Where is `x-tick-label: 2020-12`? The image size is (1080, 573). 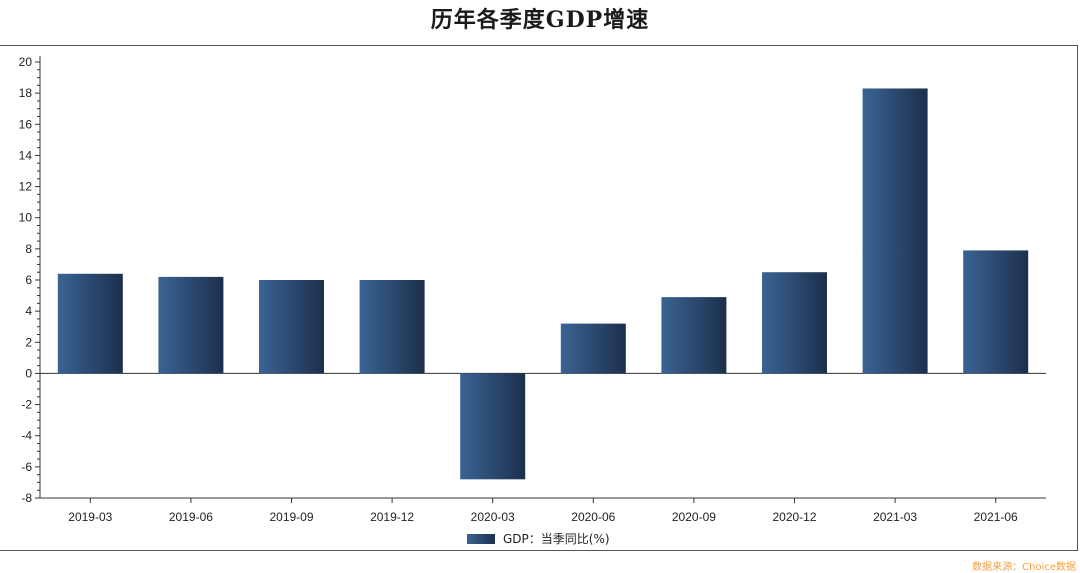 x-tick-label: 2020-12 is located at coordinates (794, 517).